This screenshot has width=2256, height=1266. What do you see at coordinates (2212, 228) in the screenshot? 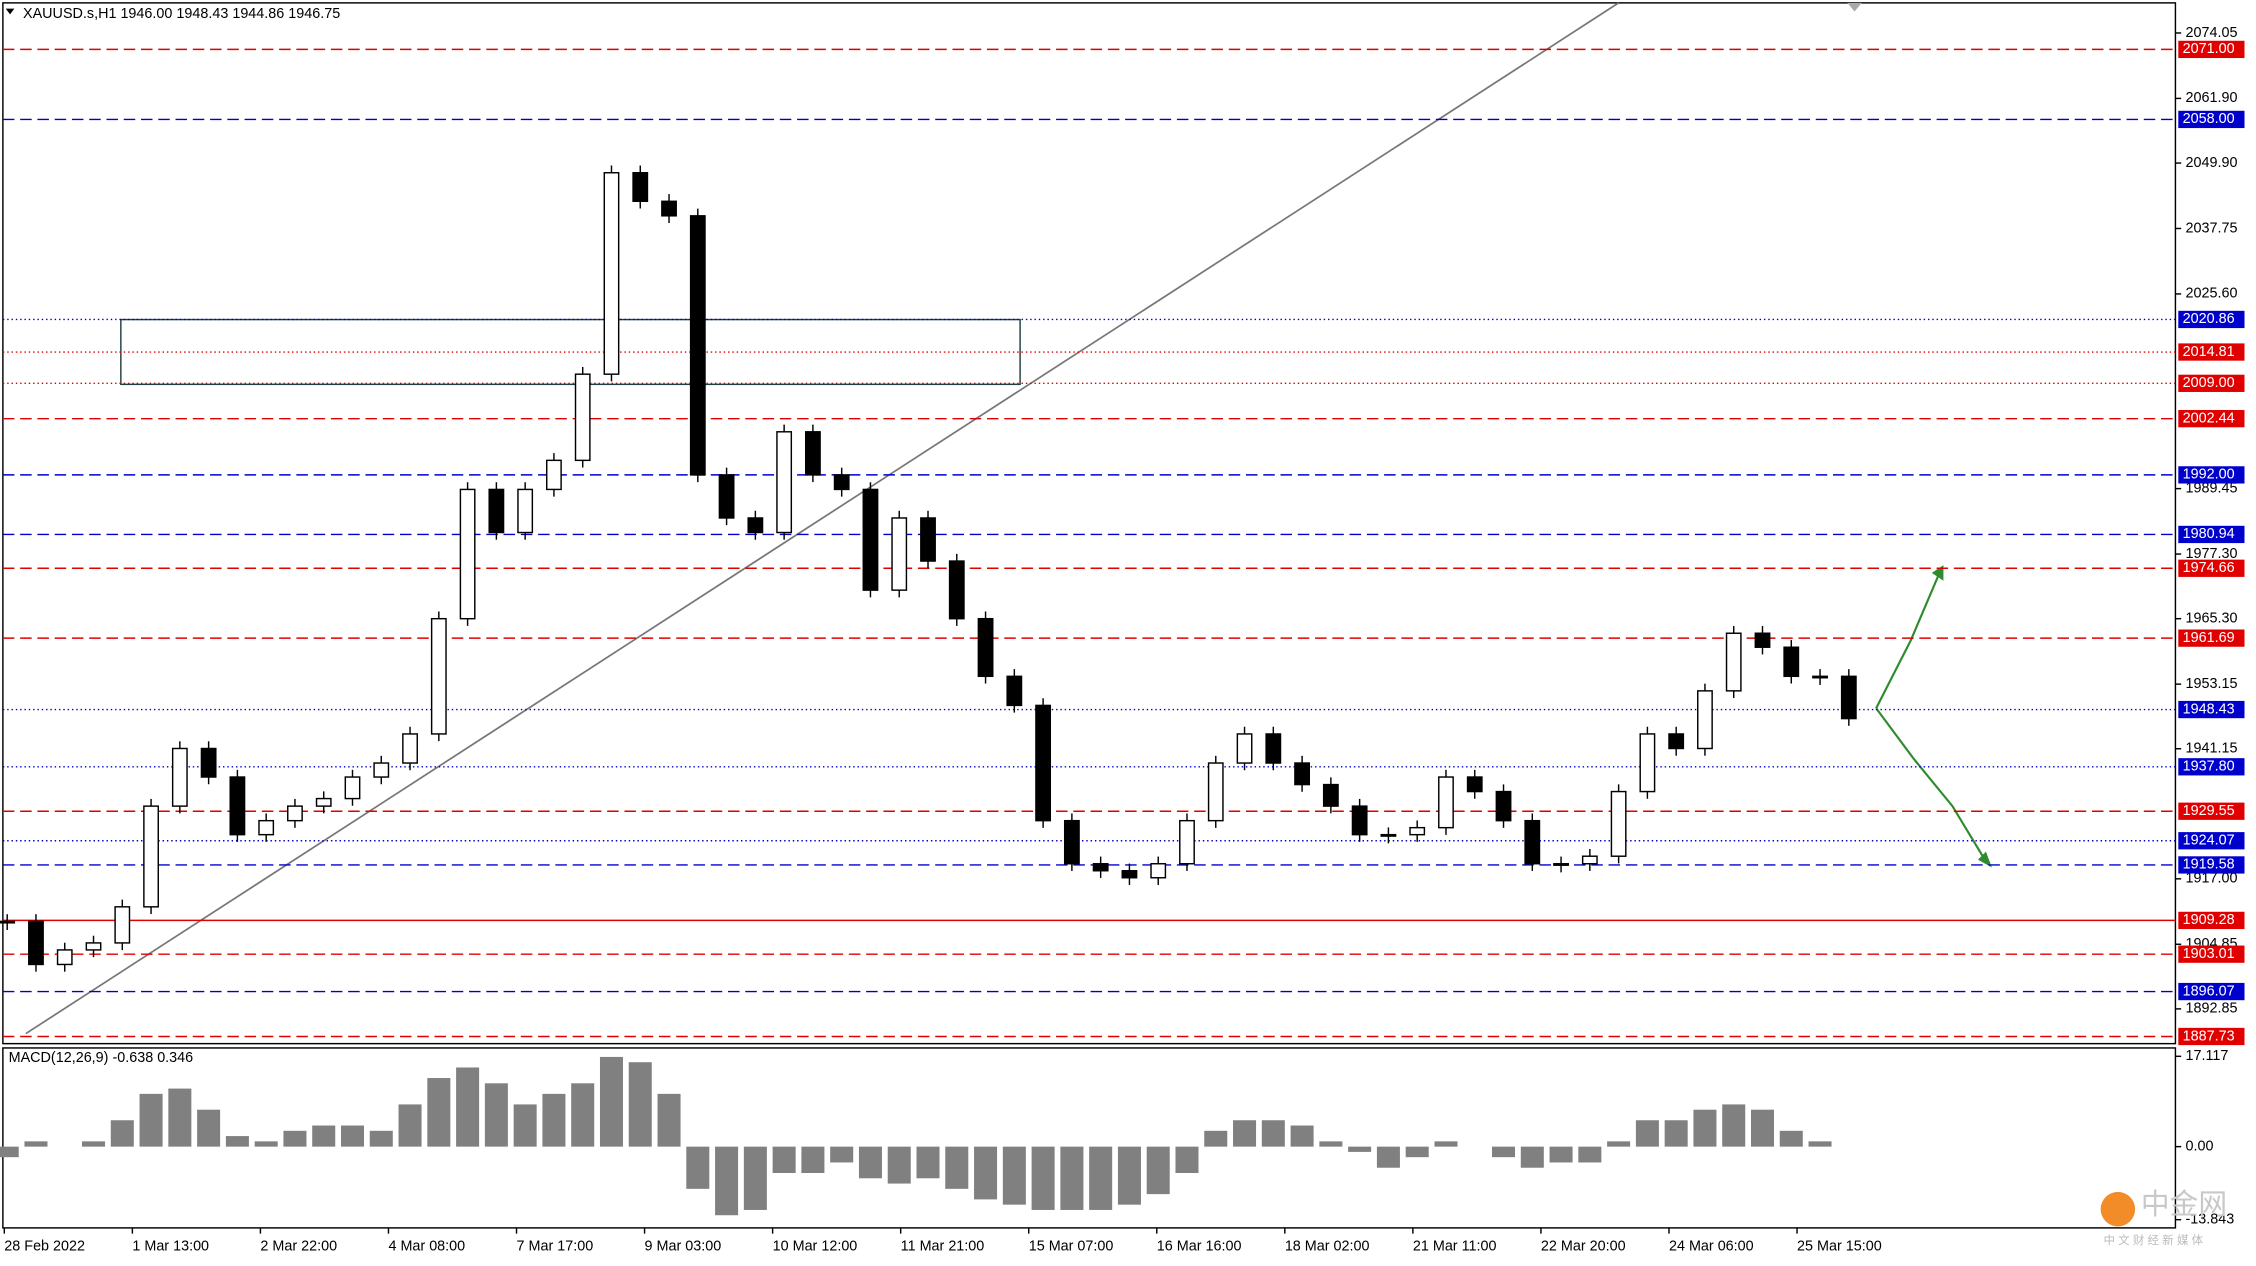
I see `y-tick-label: 2037.75` at bounding box center [2212, 228].